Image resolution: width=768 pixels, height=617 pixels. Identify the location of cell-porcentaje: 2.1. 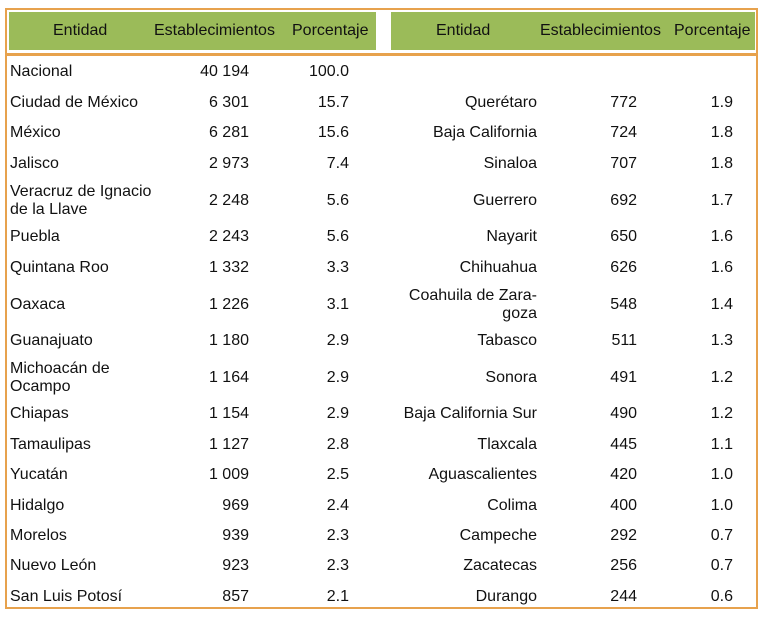
(337, 596).